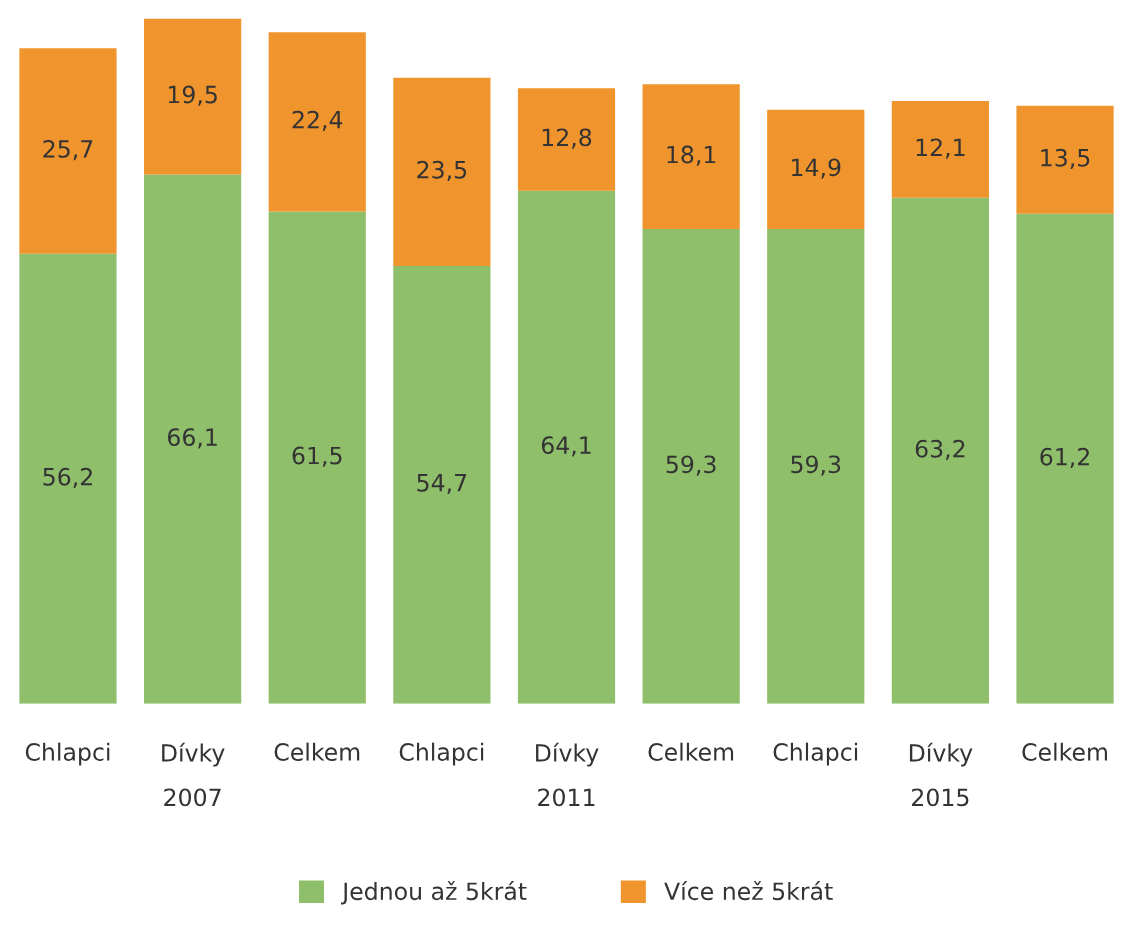 The height and width of the screenshot is (926, 1133). I want to click on data-label: 12,1, so click(940, 148).